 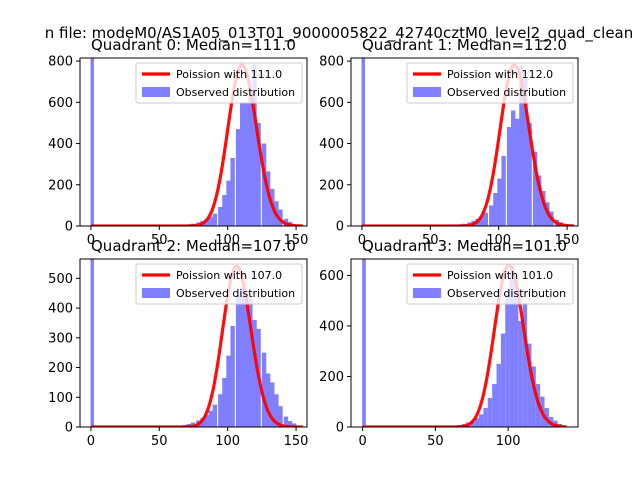 What do you see at coordinates (193, 45) in the screenshot?
I see `panel-title: Quadrant 0: Median=111.0` at bounding box center [193, 45].